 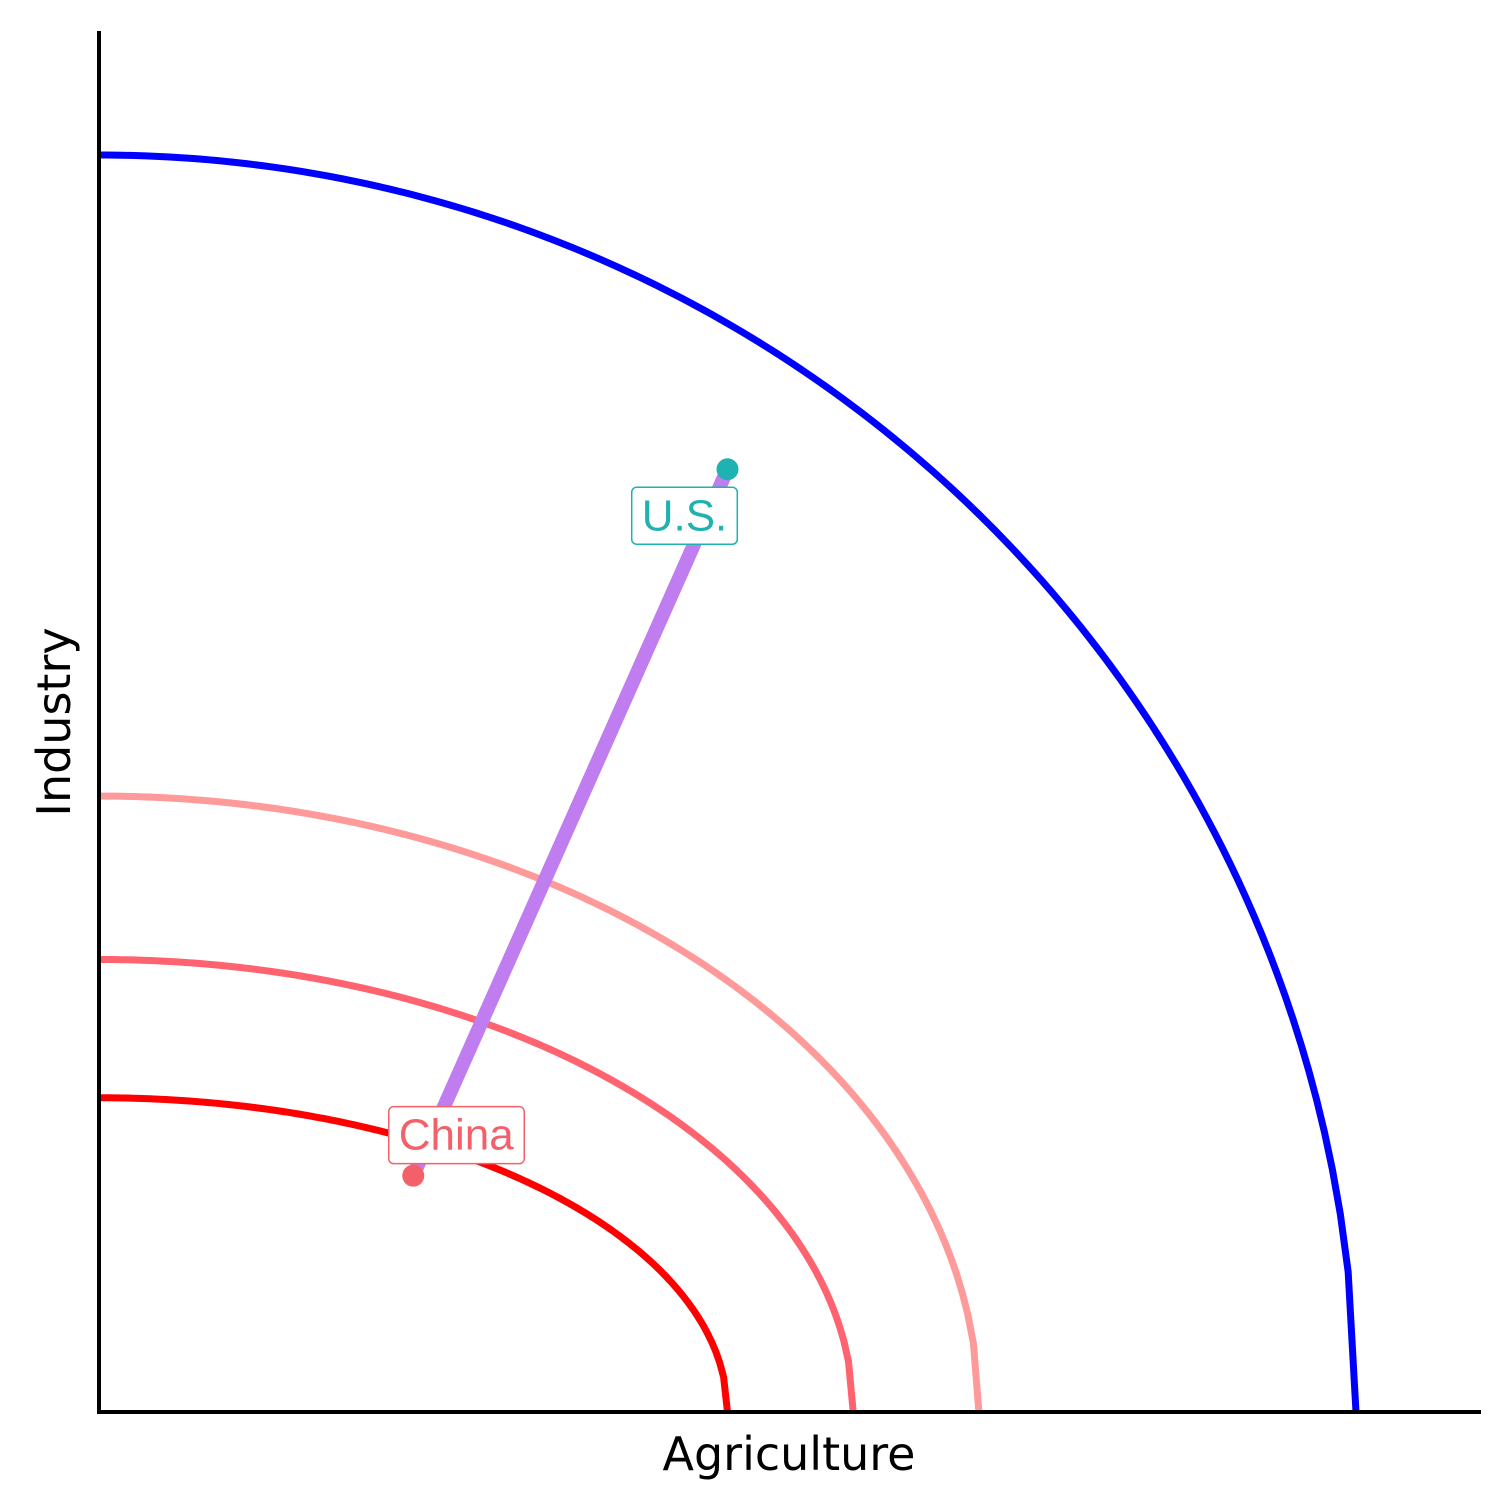 I want to click on connector-line, so click(x=570, y=822).